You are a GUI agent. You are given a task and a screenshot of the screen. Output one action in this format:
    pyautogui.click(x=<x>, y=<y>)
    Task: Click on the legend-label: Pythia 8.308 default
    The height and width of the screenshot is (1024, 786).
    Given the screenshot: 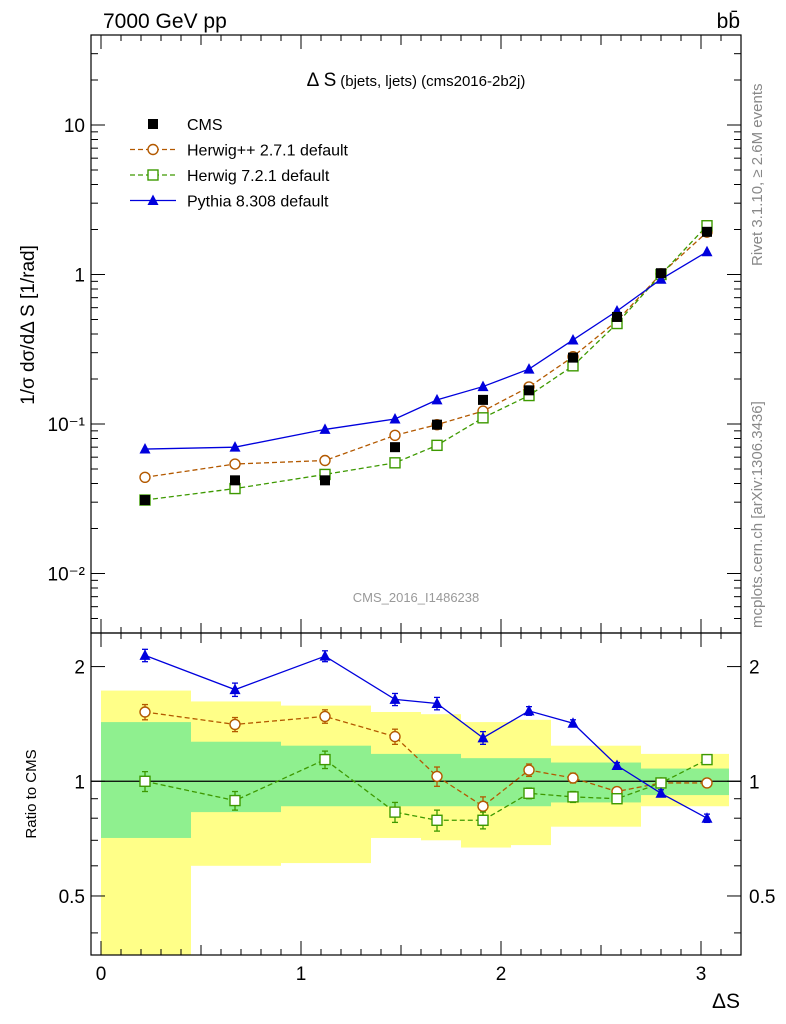 What is the action you would take?
    pyautogui.click(x=258, y=202)
    